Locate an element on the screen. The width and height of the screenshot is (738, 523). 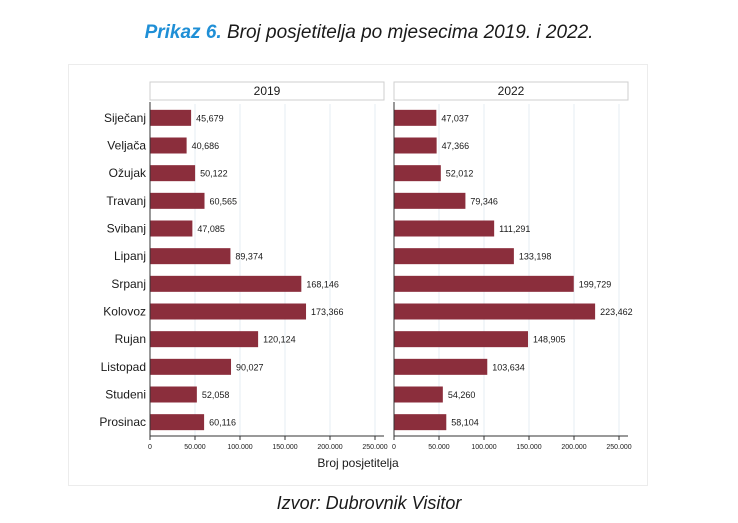
category-label-5: Svibanj is located at coordinates (126, 229).